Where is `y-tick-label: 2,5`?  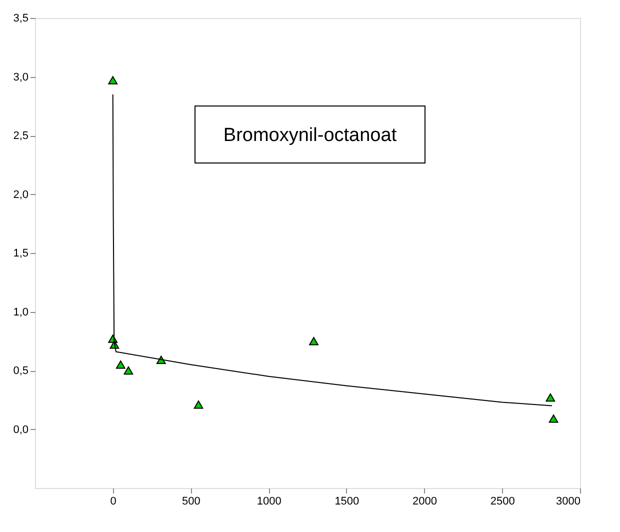
y-tick-label: 2,5 is located at coordinates (20, 136).